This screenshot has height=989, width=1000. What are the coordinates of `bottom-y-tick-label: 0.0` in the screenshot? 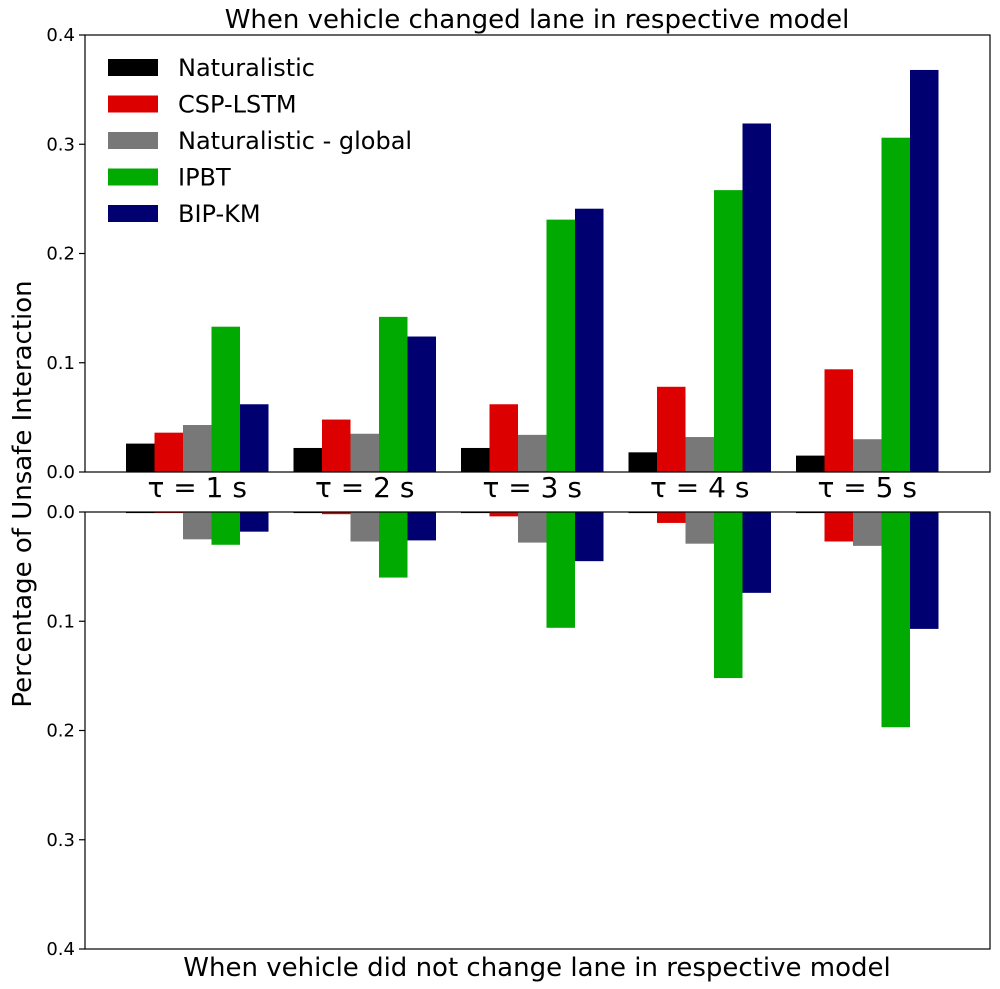 It's located at (60, 512).